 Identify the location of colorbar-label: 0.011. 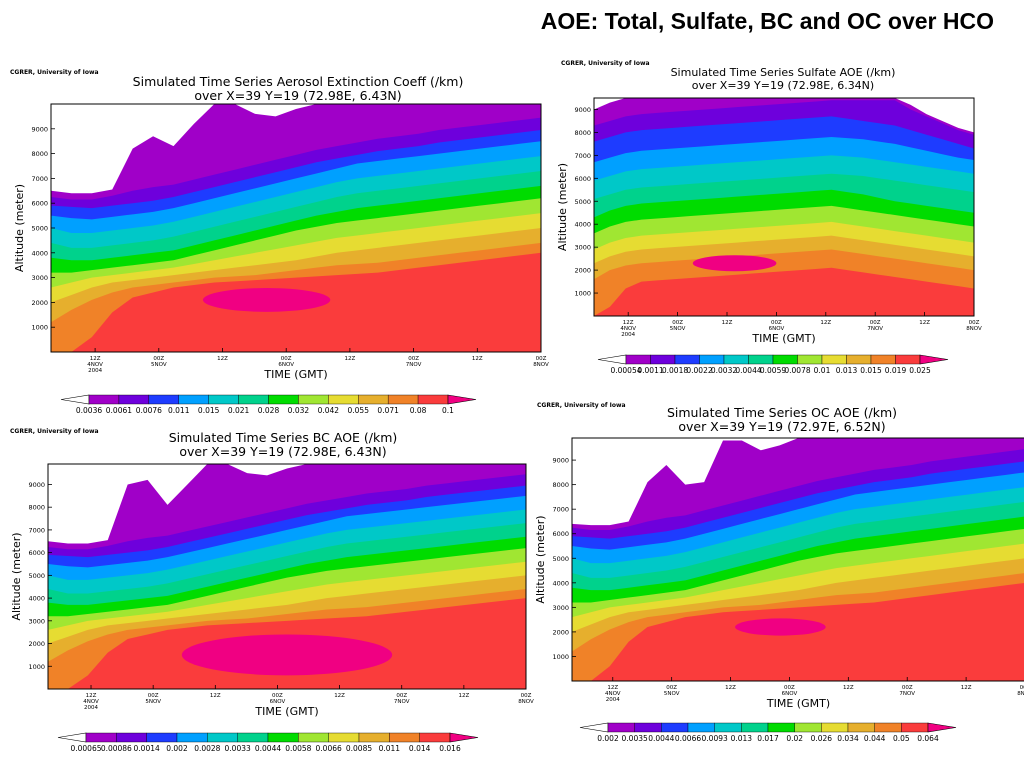
(390, 748).